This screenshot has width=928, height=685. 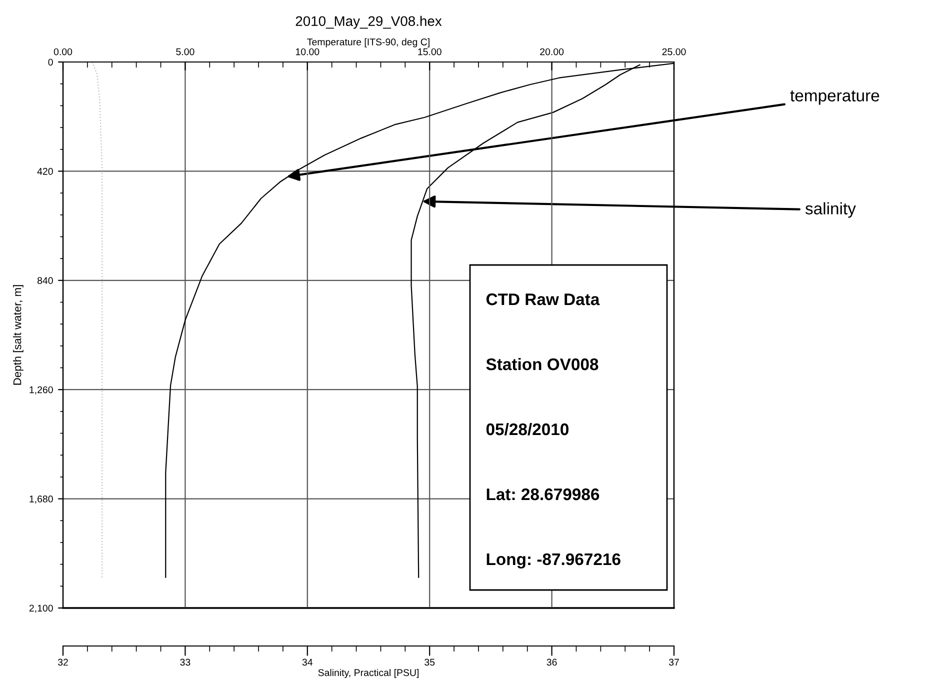 What do you see at coordinates (369, 22) in the screenshot?
I see `chart-title: 2010_May_29_V08.hex` at bounding box center [369, 22].